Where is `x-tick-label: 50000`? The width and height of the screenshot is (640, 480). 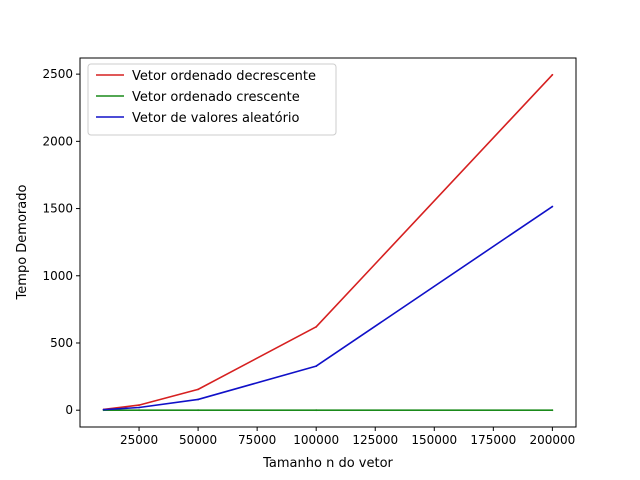
x-tick-label: 50000 is located at coordinates (198, 440).